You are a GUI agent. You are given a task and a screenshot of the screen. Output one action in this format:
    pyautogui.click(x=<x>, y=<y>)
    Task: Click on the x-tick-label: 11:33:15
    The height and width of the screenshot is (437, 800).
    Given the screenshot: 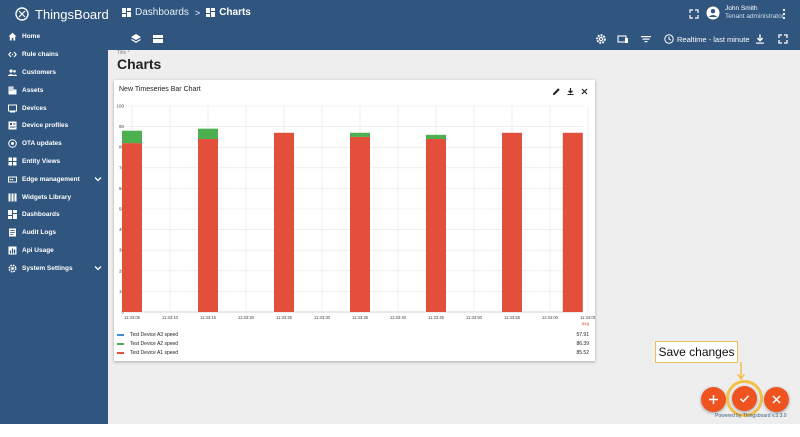 What is the action you would take?
    pyautogui.click(x=208, y=317)
    